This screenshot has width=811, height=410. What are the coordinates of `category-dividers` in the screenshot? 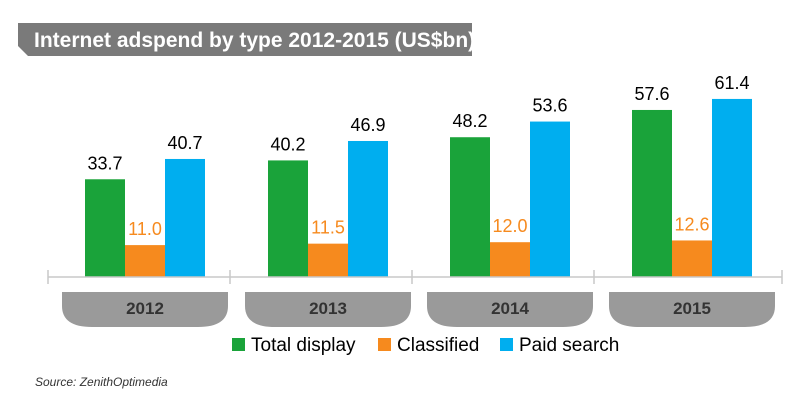 It's located at (415, 277).